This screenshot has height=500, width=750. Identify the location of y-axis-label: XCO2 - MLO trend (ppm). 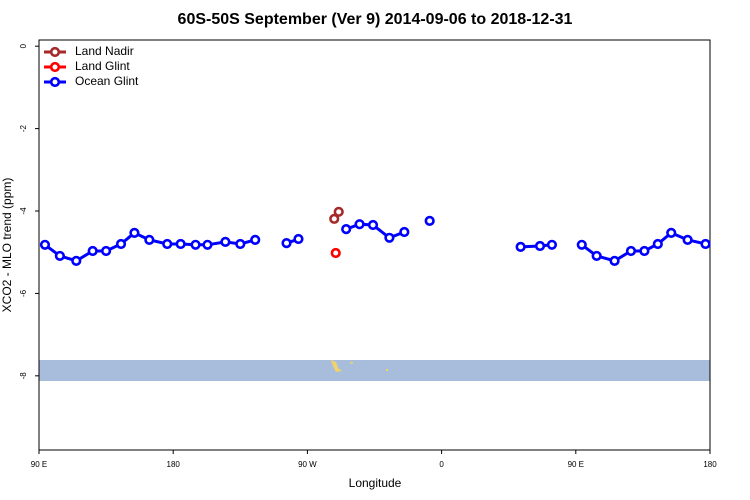
(7, 245).